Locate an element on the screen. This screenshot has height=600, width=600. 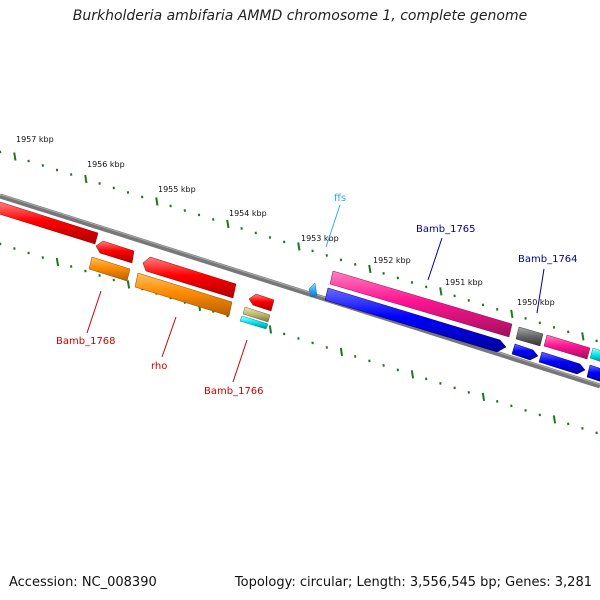
gene-bamb1765 is located at coordinates (421, 304).